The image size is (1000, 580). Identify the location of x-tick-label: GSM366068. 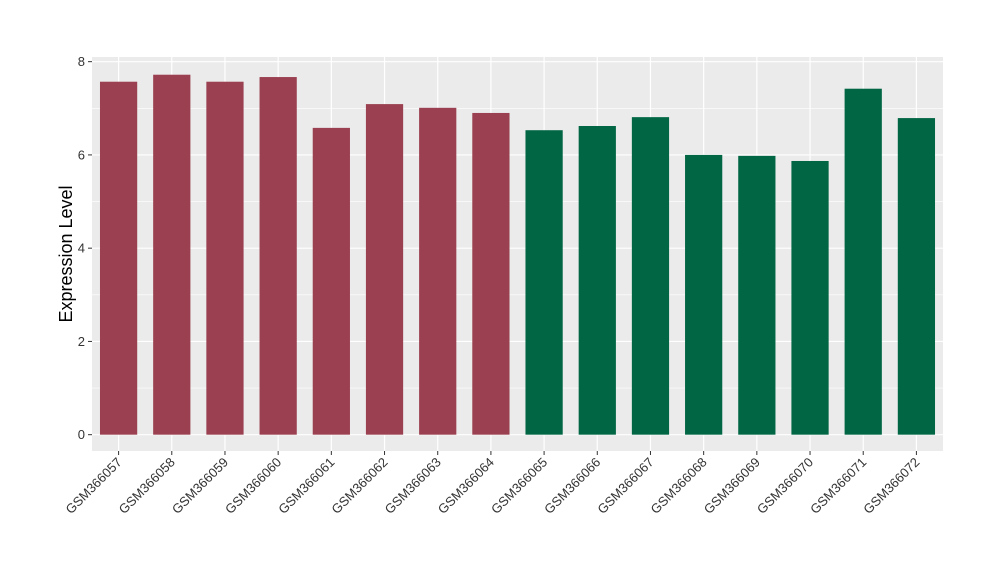
(679, 486).